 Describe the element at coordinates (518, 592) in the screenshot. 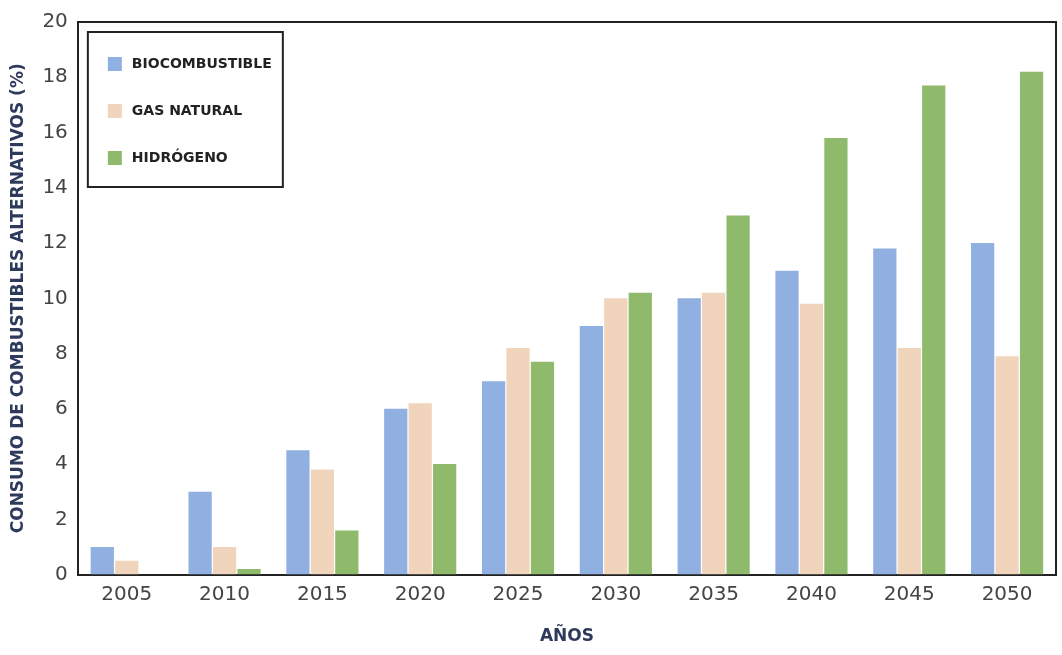

I see `x-tick-label: 2025` at that location.